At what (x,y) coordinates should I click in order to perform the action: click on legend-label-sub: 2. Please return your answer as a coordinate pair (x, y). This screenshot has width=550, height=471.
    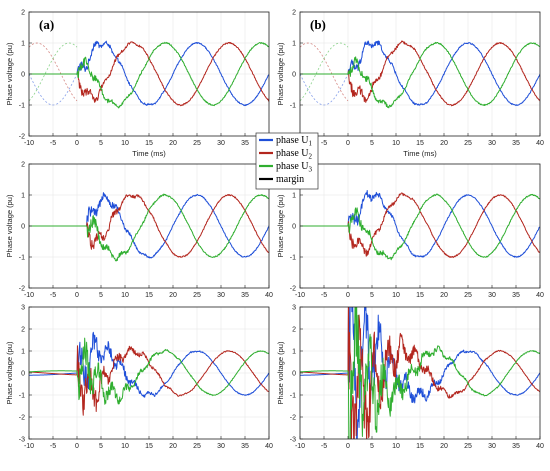
    Looking at the image, I should click on (311, 157).